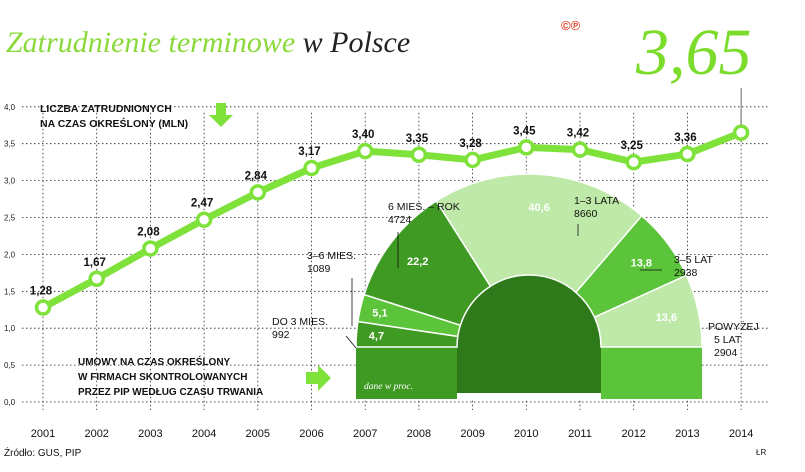  What do you see at coordinates (571, 25) in the screenshot?
I see `copyright-mark: ©℗` at bounding box center [571, 25].